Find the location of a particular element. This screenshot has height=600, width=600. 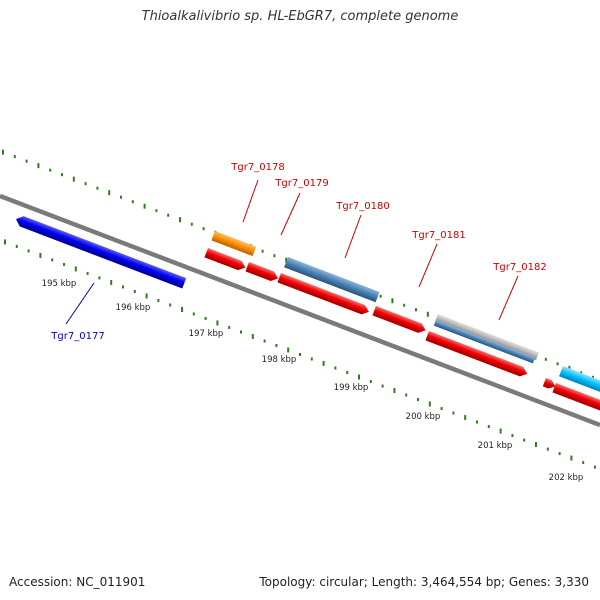

gene-tgr7-0179b-feature is located at coordinates (262, 272).